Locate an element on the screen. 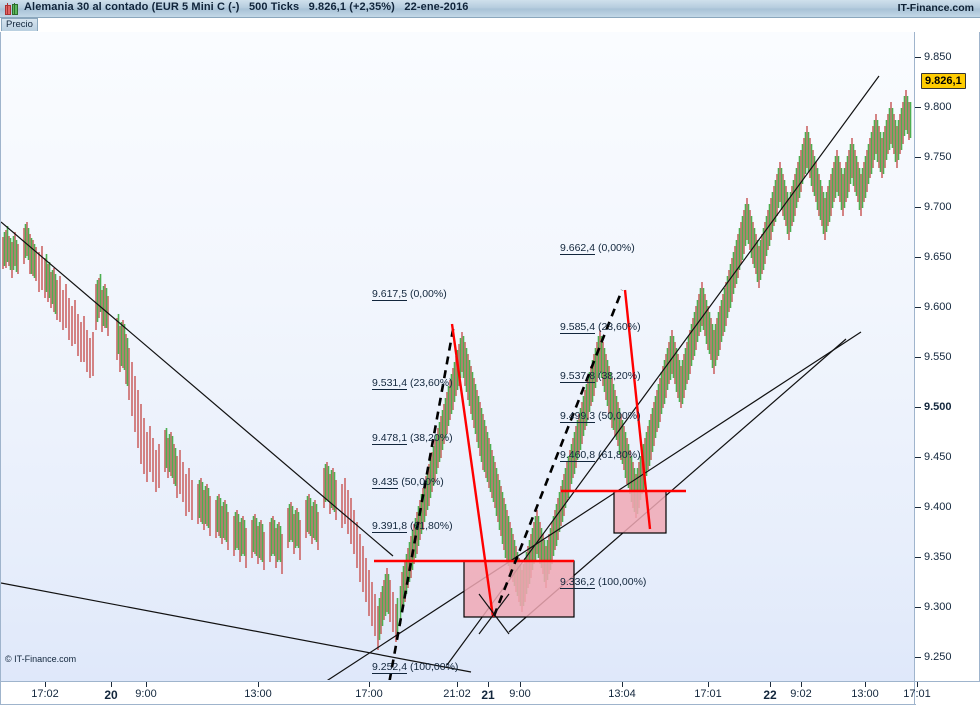 The image size is (980, 720). fib-label-right-382: 9.537,8 (38,20%) is located at coordinates (600, 376).